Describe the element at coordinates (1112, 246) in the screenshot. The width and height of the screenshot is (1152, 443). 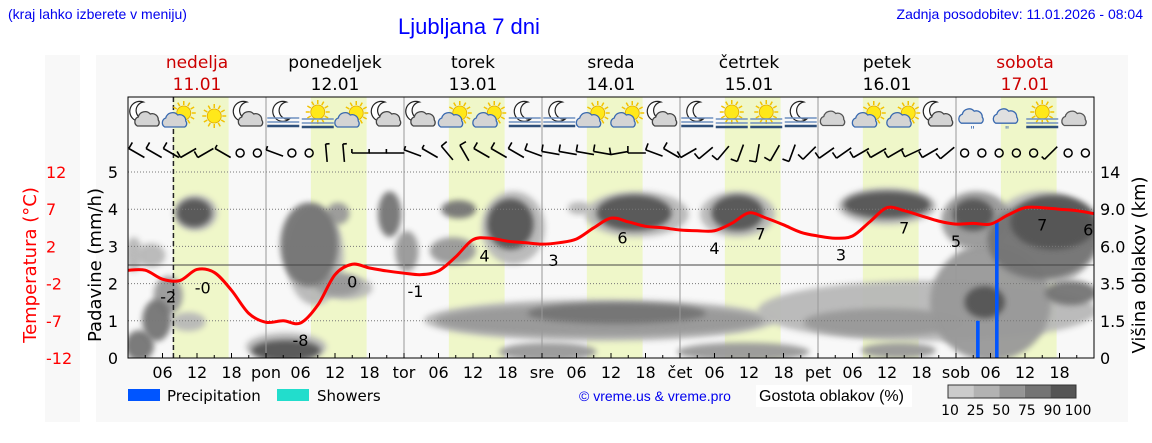
I see `cloud-height-tick: 6.0` at that location.